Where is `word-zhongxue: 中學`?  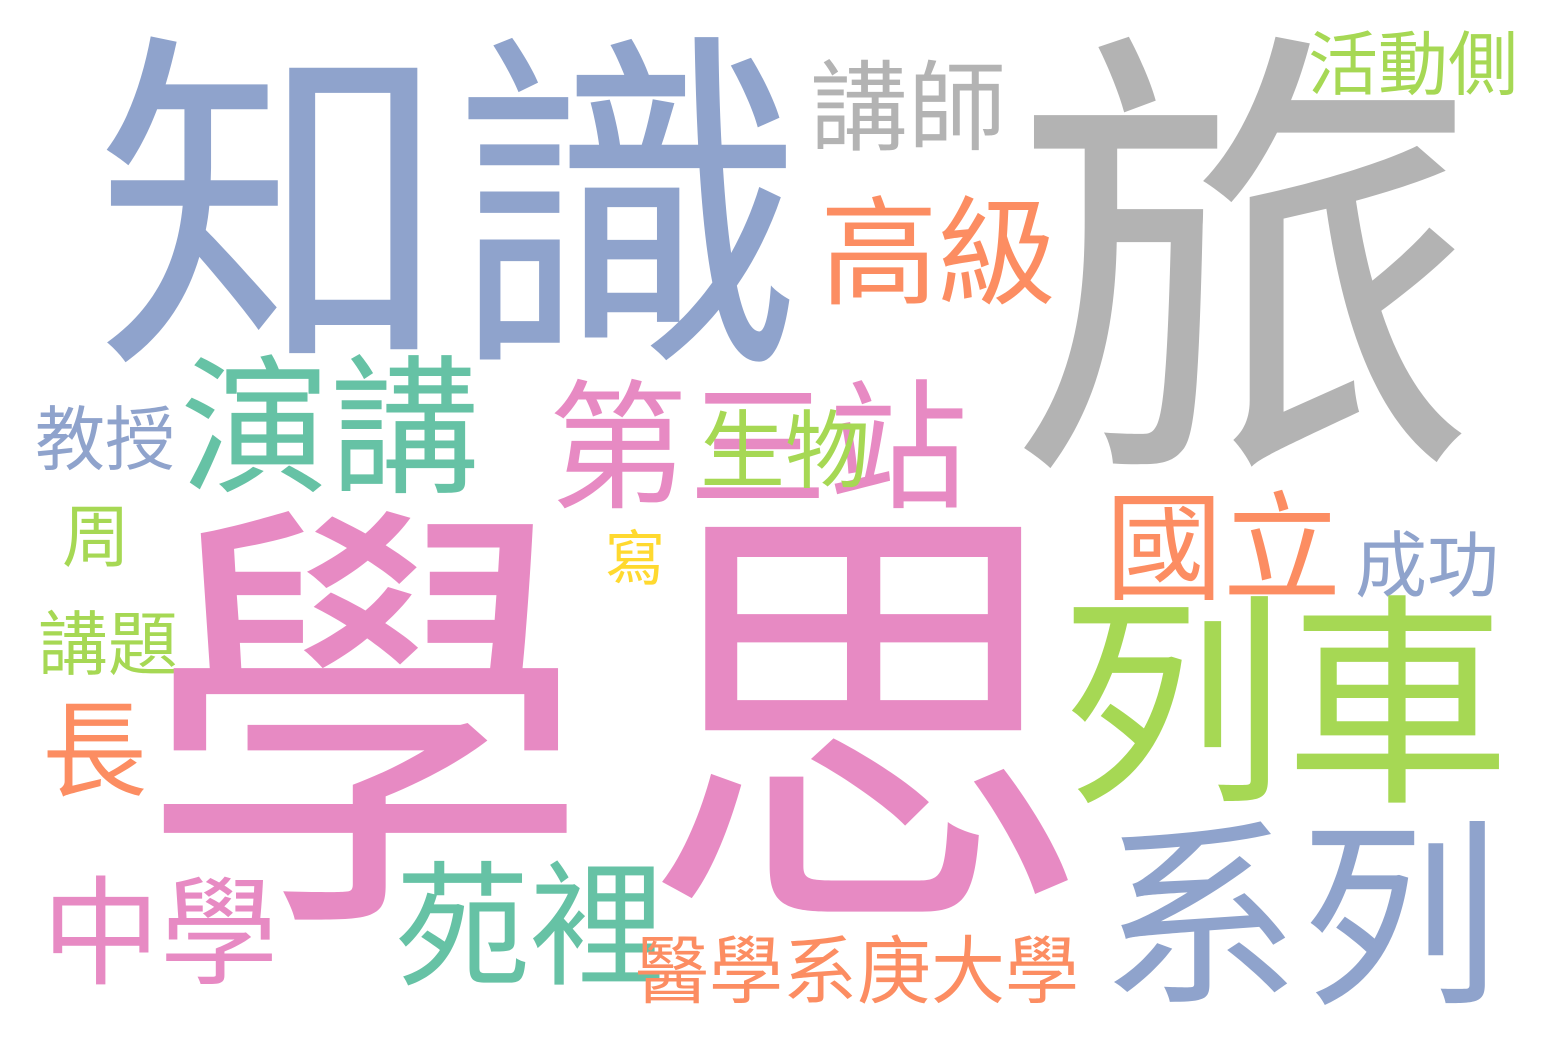
word-zhongxue: 中學 is located at coordinates (160, 934).